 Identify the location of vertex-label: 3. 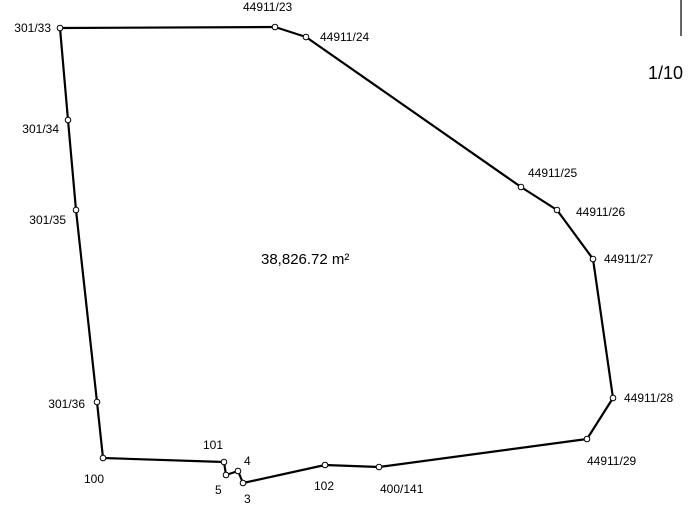
(247, 499).